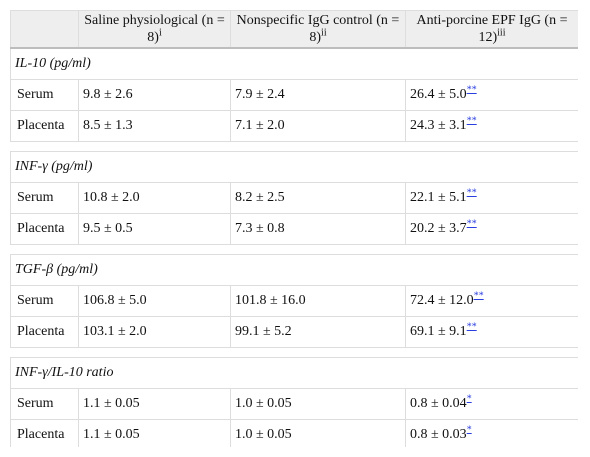 The width and height of the screenshot is (590, 457). What do you see at coordinates (491, 126) in the screenshot?
I see `table-cell: 24.3 ± 3.1**` at bounding box center [491, 126].